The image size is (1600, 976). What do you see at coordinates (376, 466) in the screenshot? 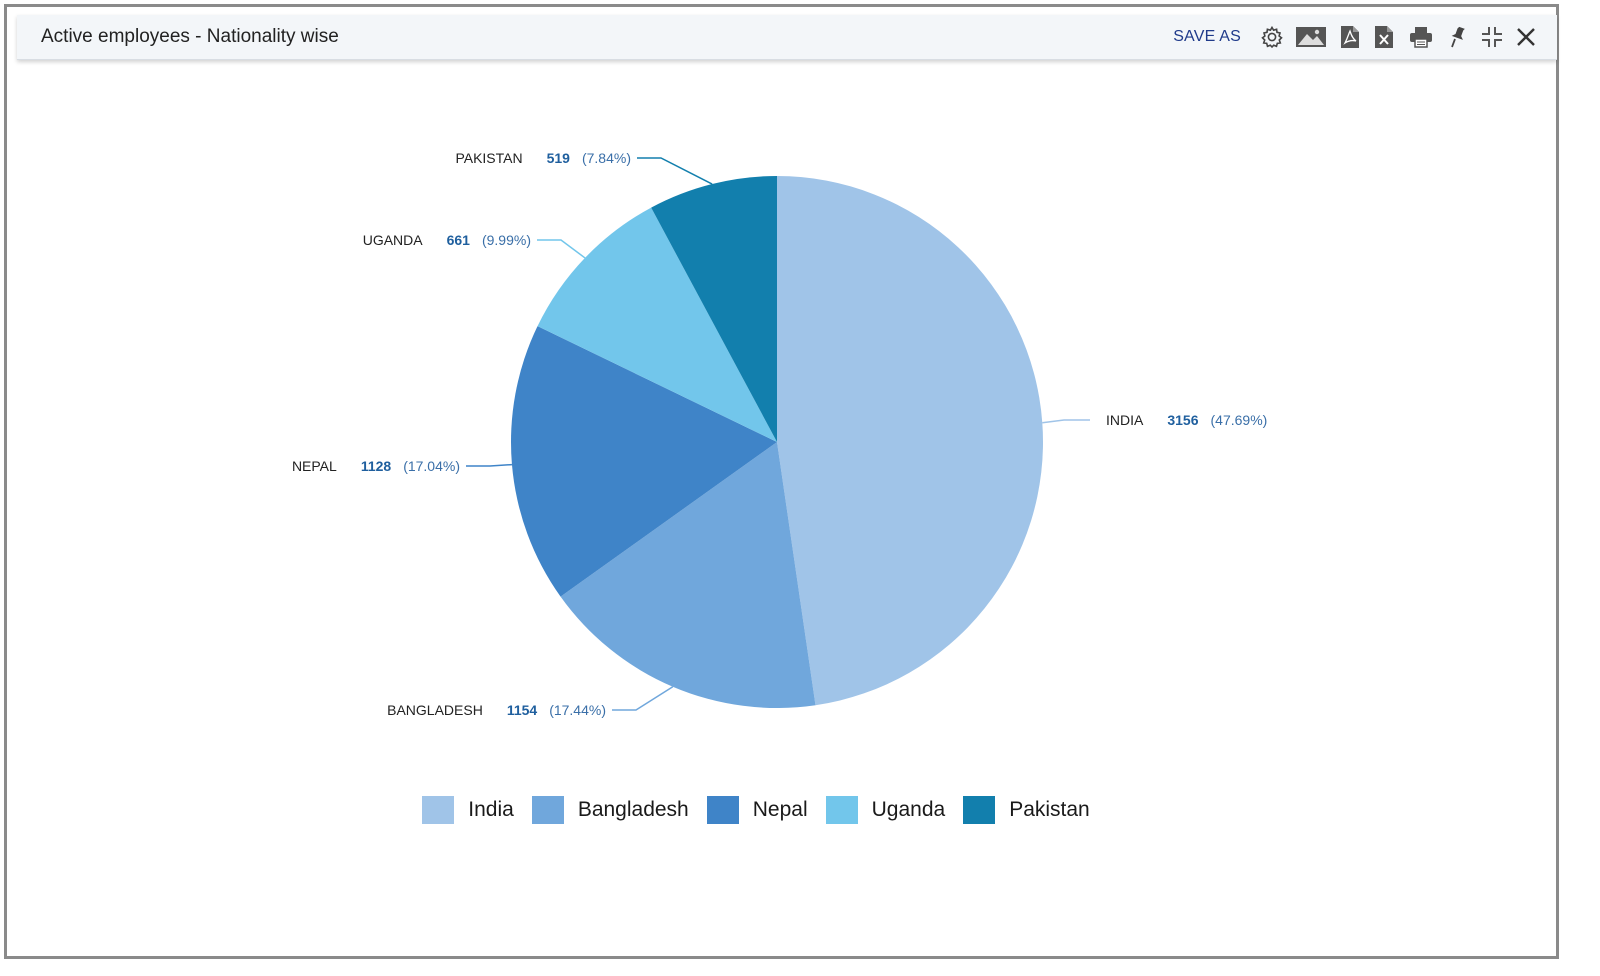
I see `slice-label-nepal: NEPAL 1128 (17.04%)` at bounding box center [376, 466].